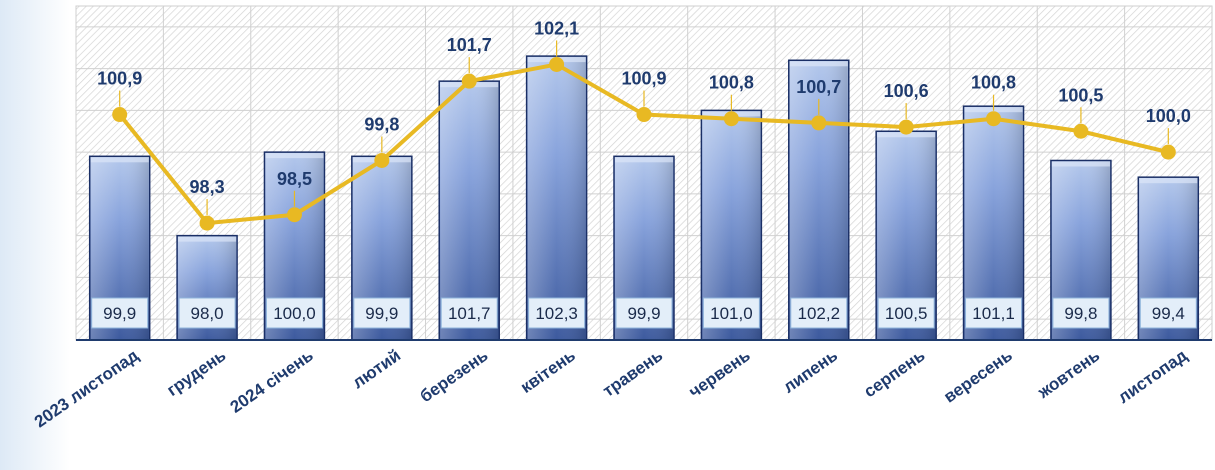  What do you see at coordinates (272, 381) in the screenshot?
I see `x-tick-label: 2024 січень` at bounding box center [272, 381].